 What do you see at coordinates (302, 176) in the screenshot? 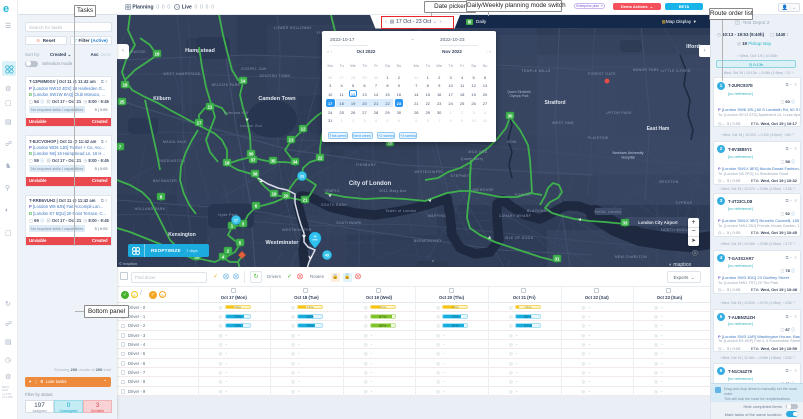
I see `svg-text: 23` at bounding box center [302, 176].